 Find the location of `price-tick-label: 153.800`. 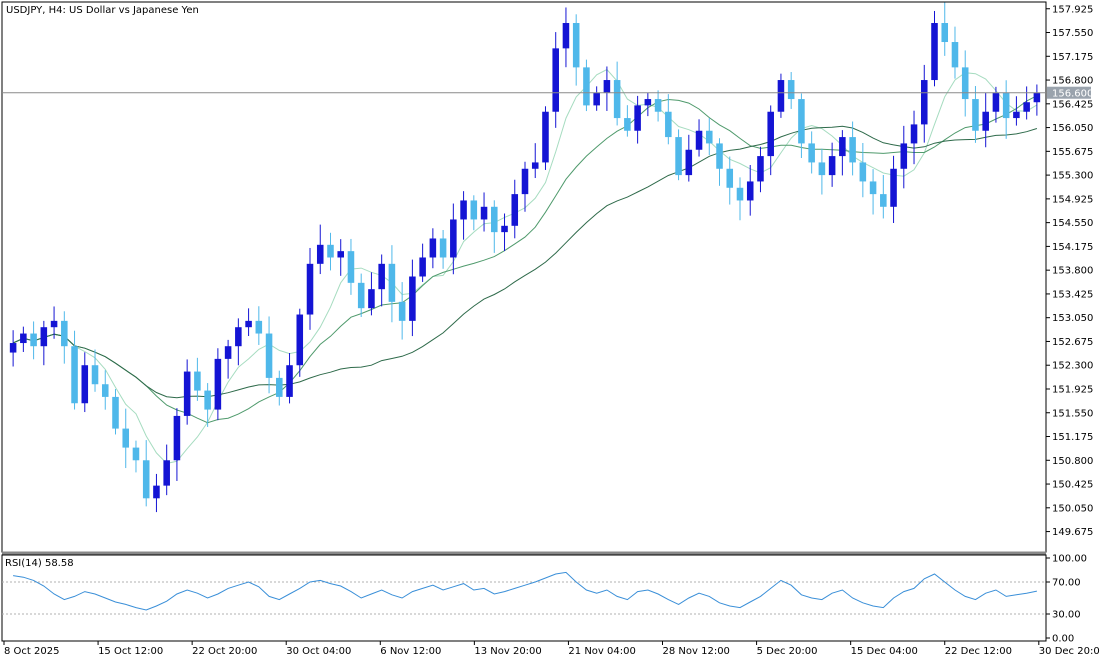

price-tick-label: 153.800 is located at coordinates (1072, 271).